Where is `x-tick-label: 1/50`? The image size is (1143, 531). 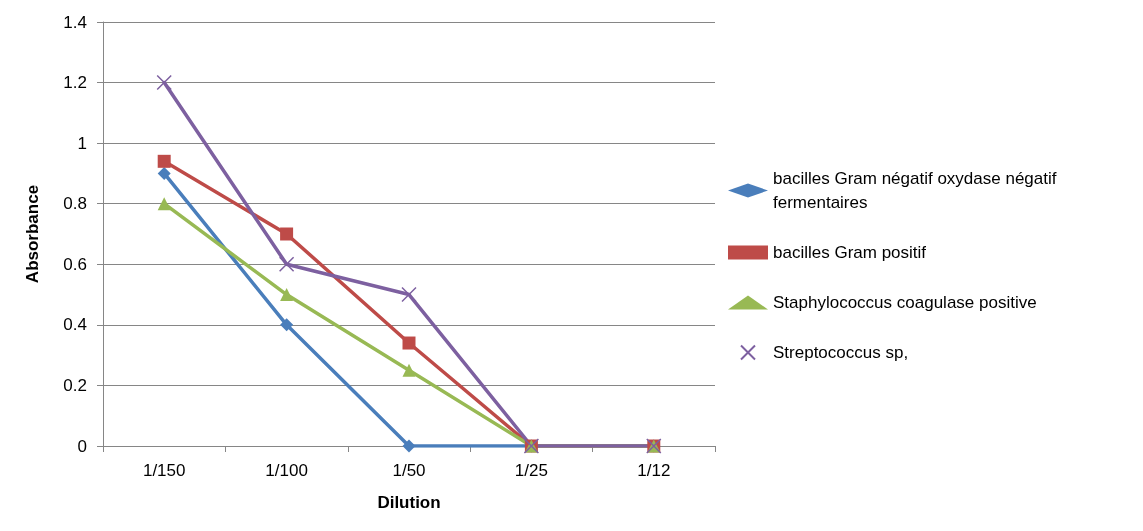 x-tick-label: 1/50 is located at coordinates (409, 470).